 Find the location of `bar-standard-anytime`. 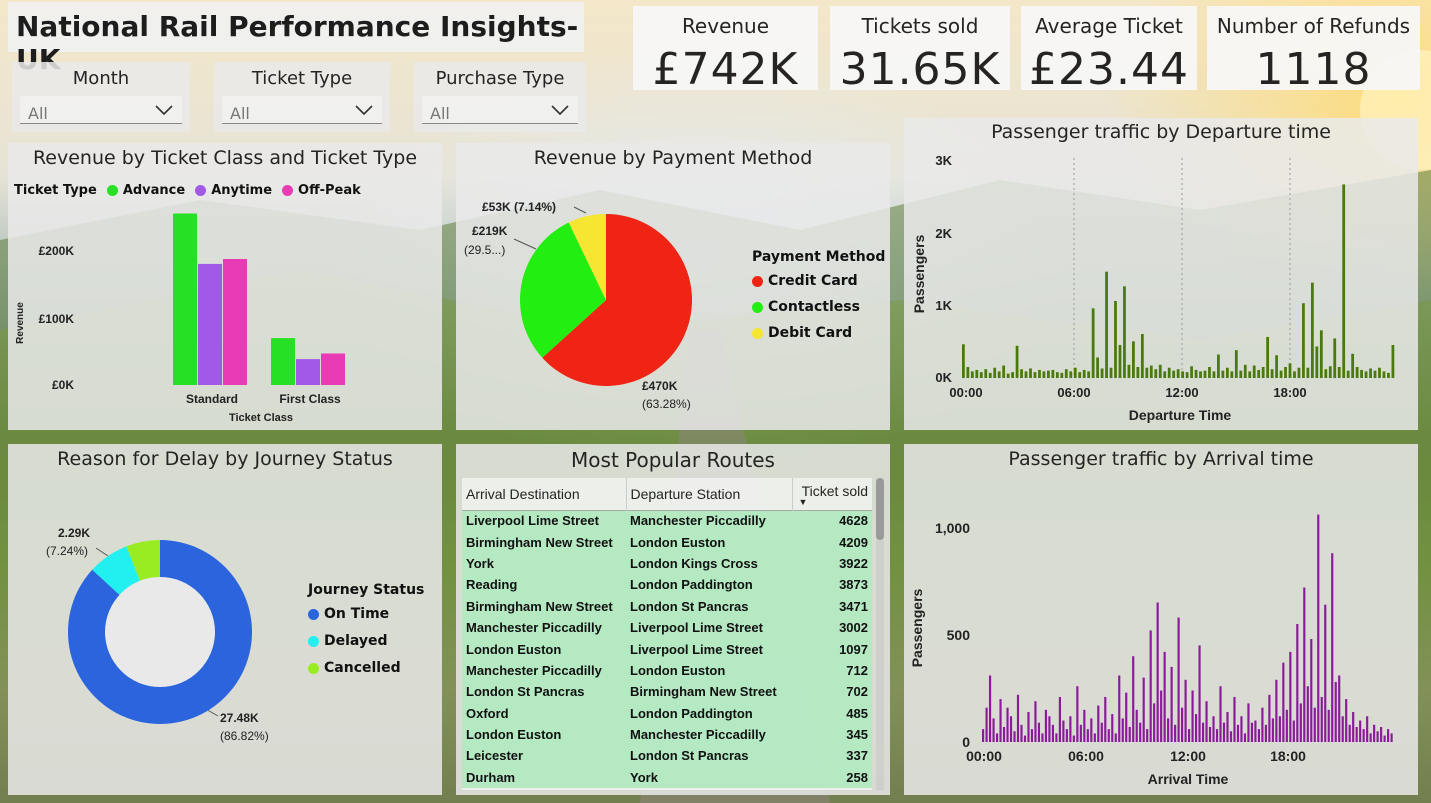

bar-standard-anytime is located at coordinates (210, 324).